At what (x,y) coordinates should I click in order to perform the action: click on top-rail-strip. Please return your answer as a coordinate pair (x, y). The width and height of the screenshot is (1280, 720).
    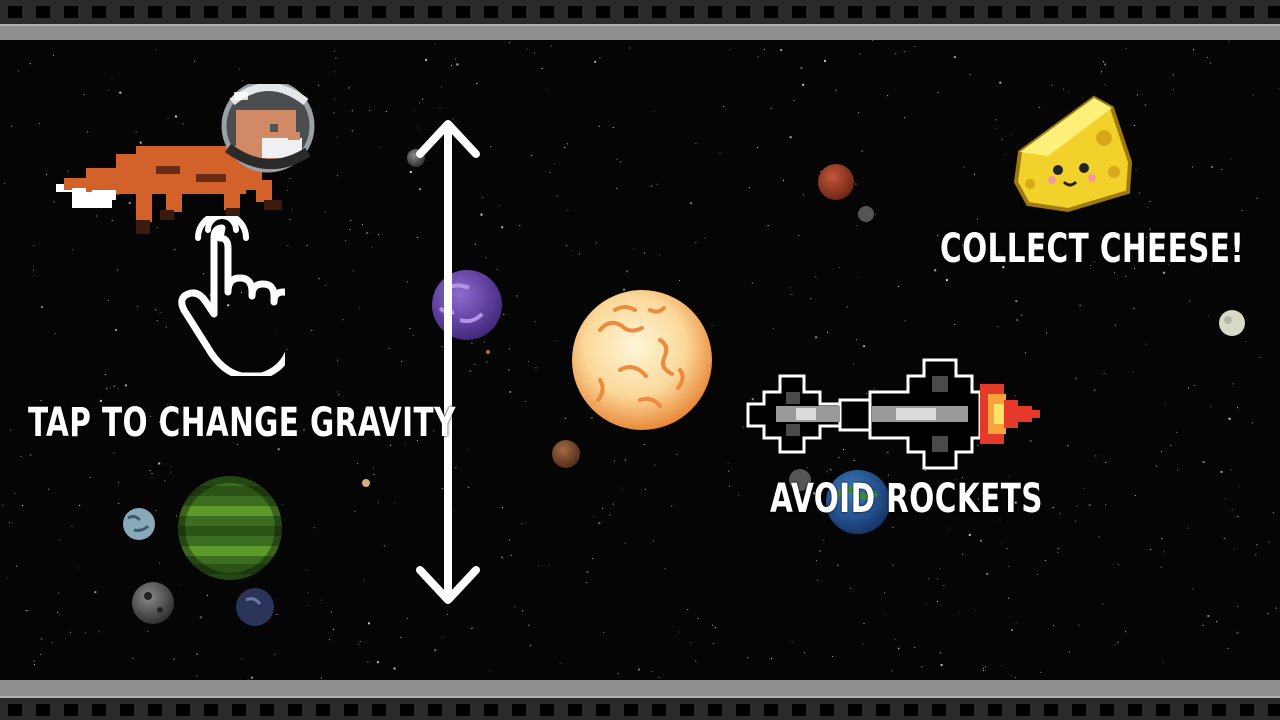
    Looking at the image, I should click on (640, 32).